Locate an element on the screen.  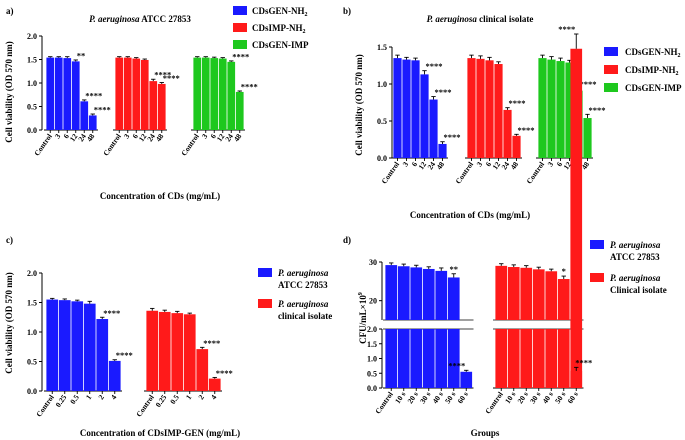
x-tick-label: 30 s is located at coordinates (425, 397).